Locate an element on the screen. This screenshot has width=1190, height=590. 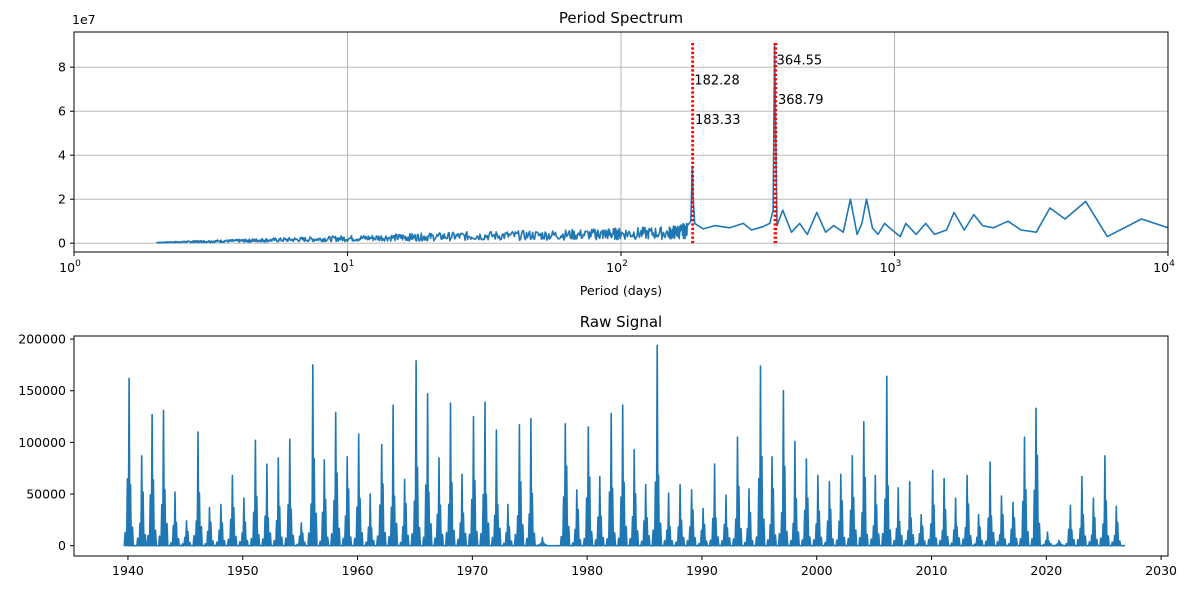
y-tick-label: 6 is located at coordinates (62, 111).